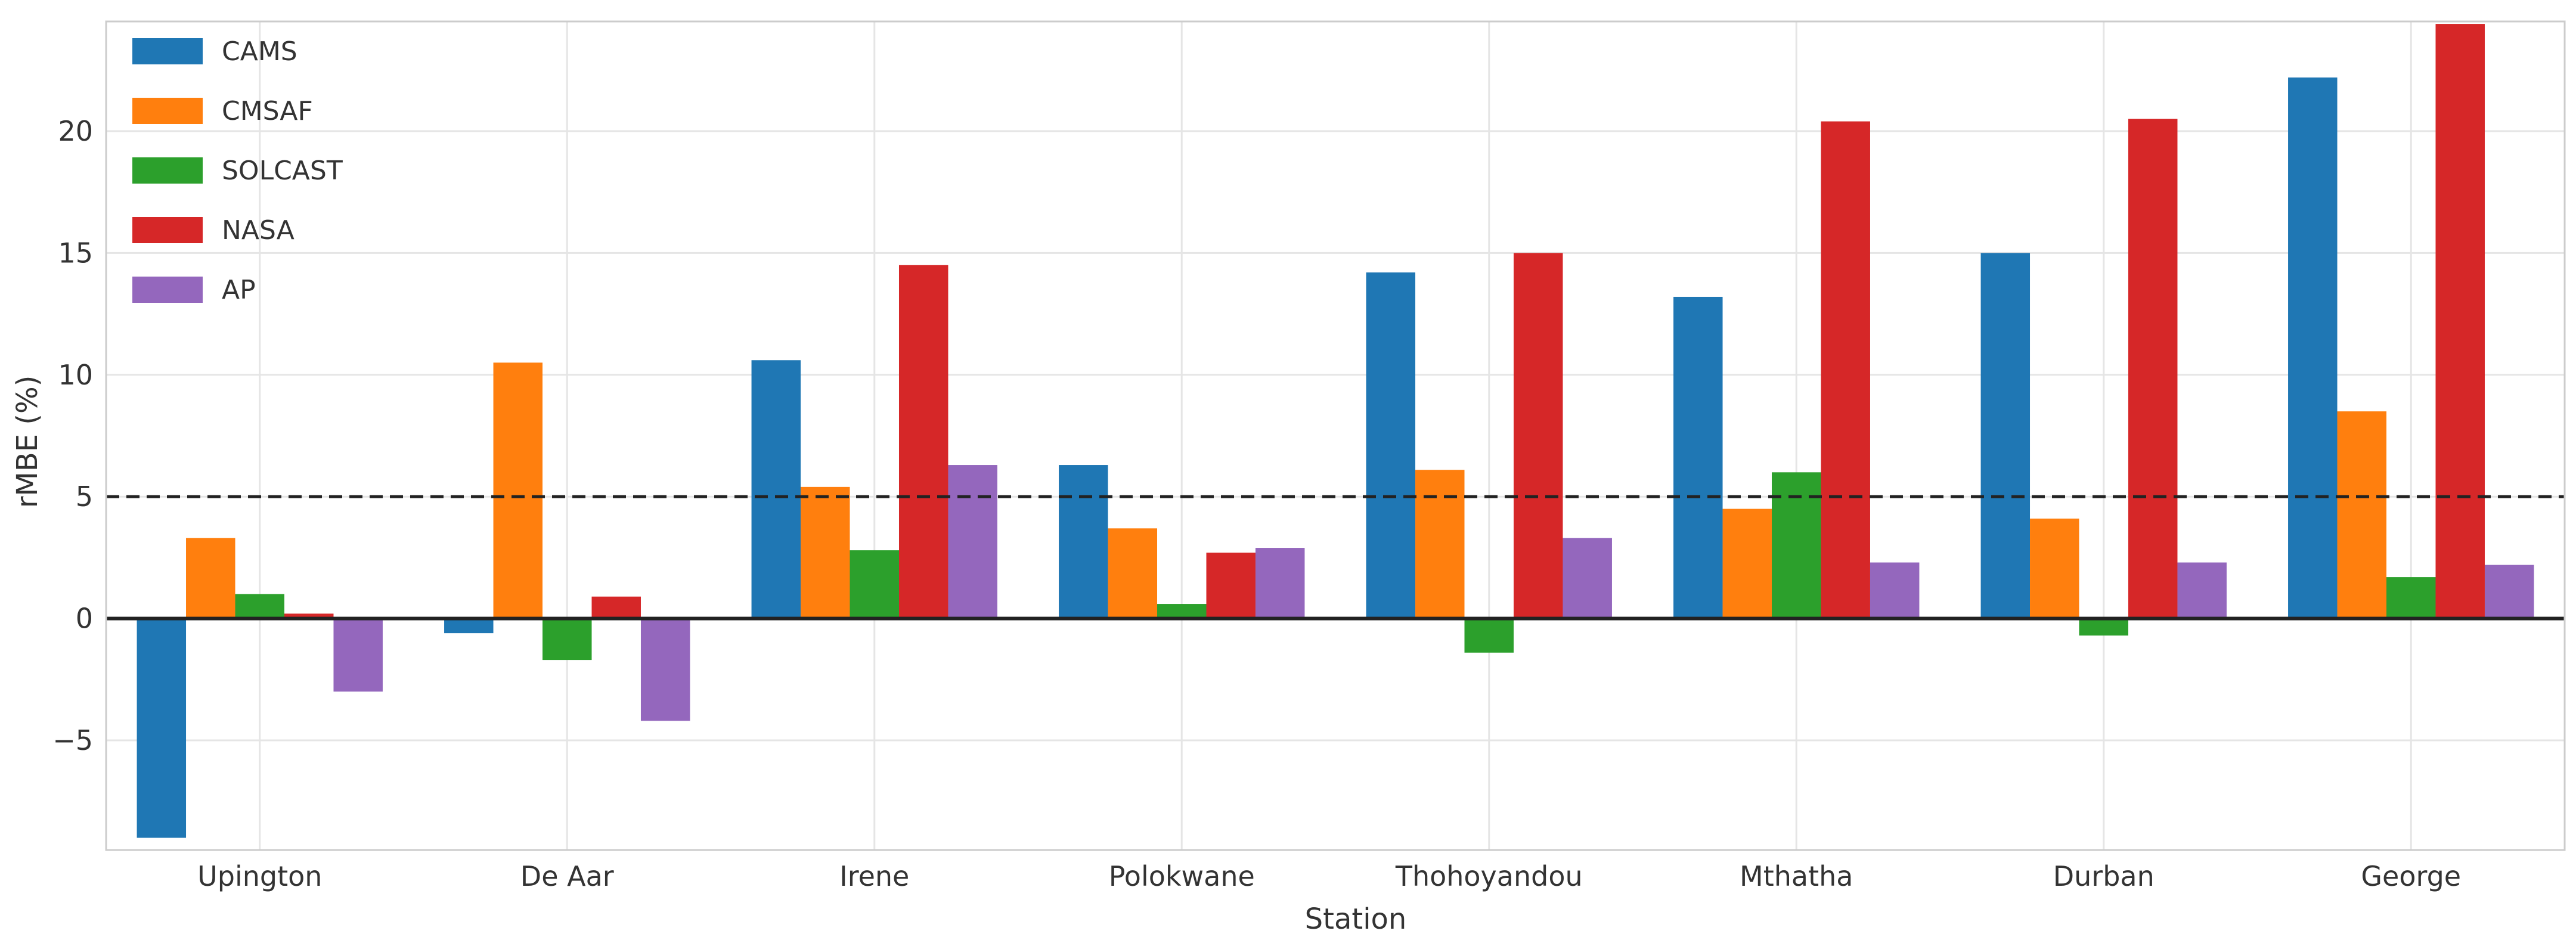  Describe the element at coordinates (1335, 558) in the screenshot. I see `reference-lines` at that location.